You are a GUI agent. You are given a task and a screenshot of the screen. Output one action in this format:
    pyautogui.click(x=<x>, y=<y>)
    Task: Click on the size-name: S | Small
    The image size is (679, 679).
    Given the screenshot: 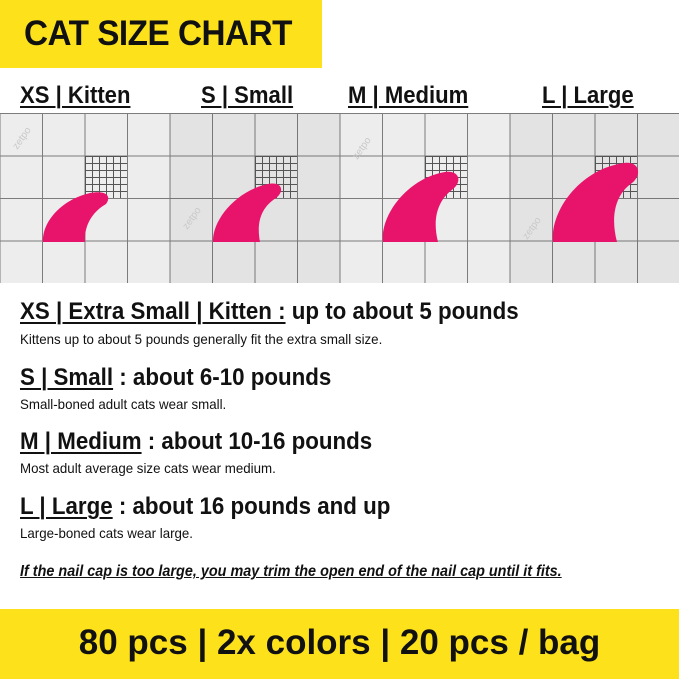 What is the action you would take?
    pyautogui.click(x=67, y=377)
    